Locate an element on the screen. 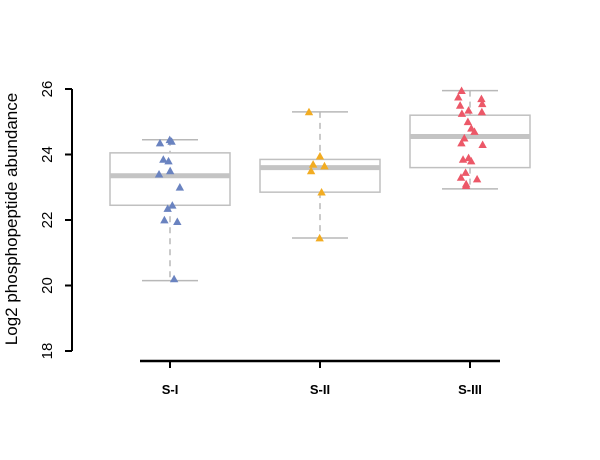 Image resolution: width=600 pixels, height=460 pixels. box-s-iii is located at coordinates (470, 141).